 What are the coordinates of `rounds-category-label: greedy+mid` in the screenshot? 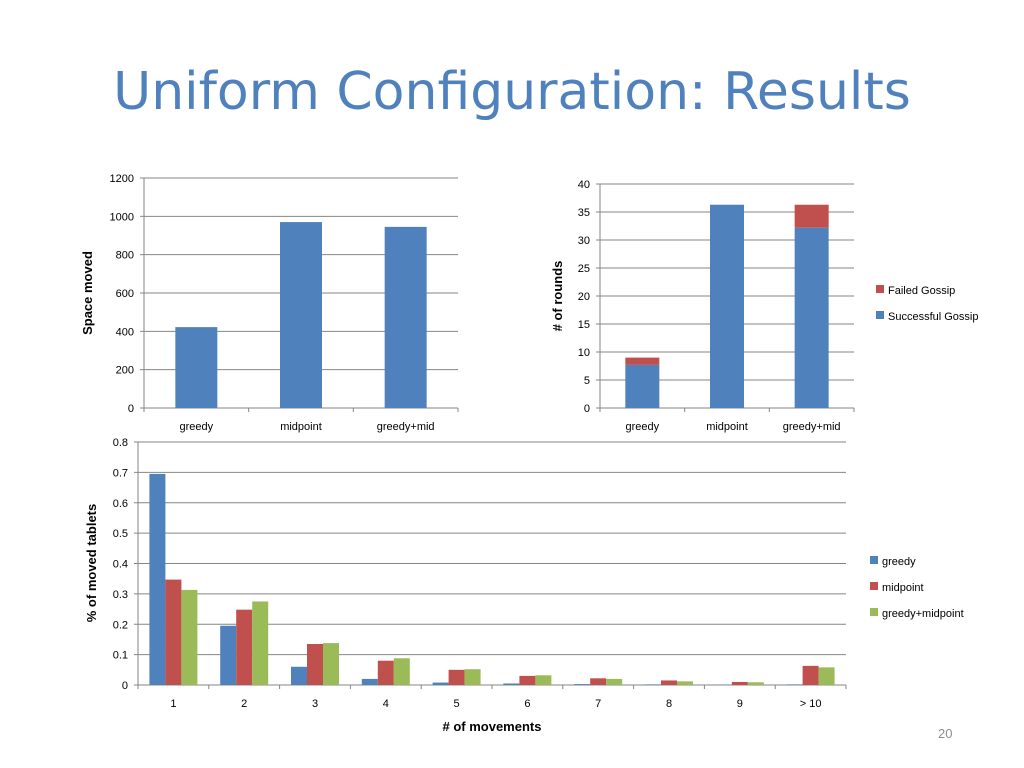 It's located at (812, 427).